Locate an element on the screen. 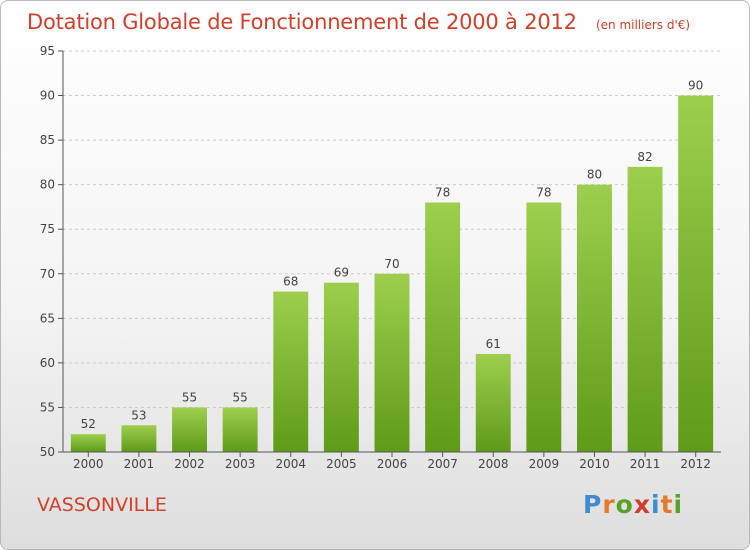  bar-value-label: 52 is located at coordinates (88, 424).